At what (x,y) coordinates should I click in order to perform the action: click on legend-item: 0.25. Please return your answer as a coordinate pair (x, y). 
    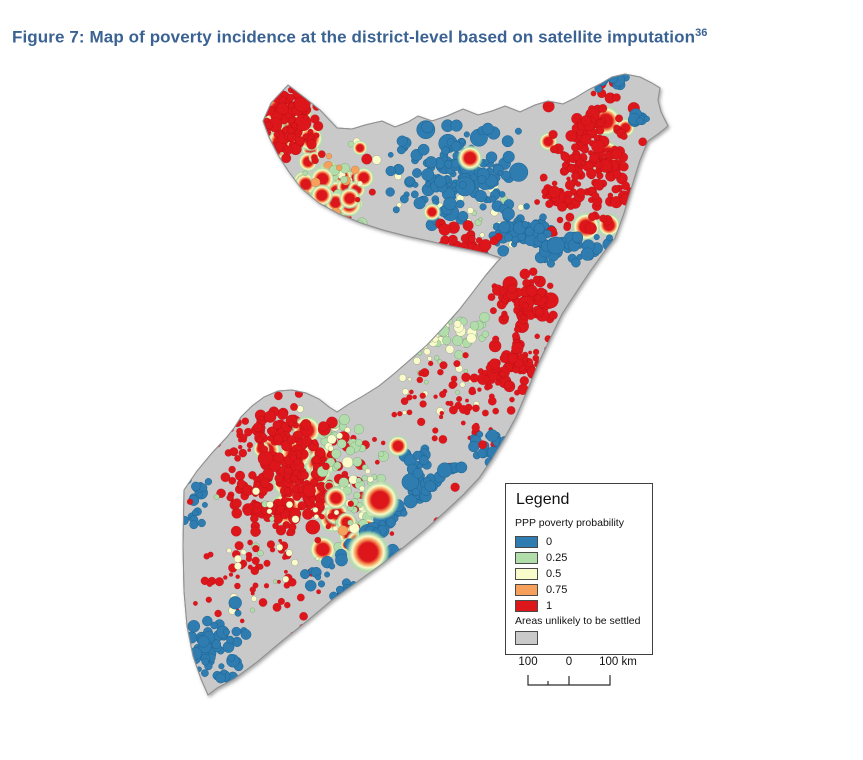
    Looking at the image, I should click on (580, 557).